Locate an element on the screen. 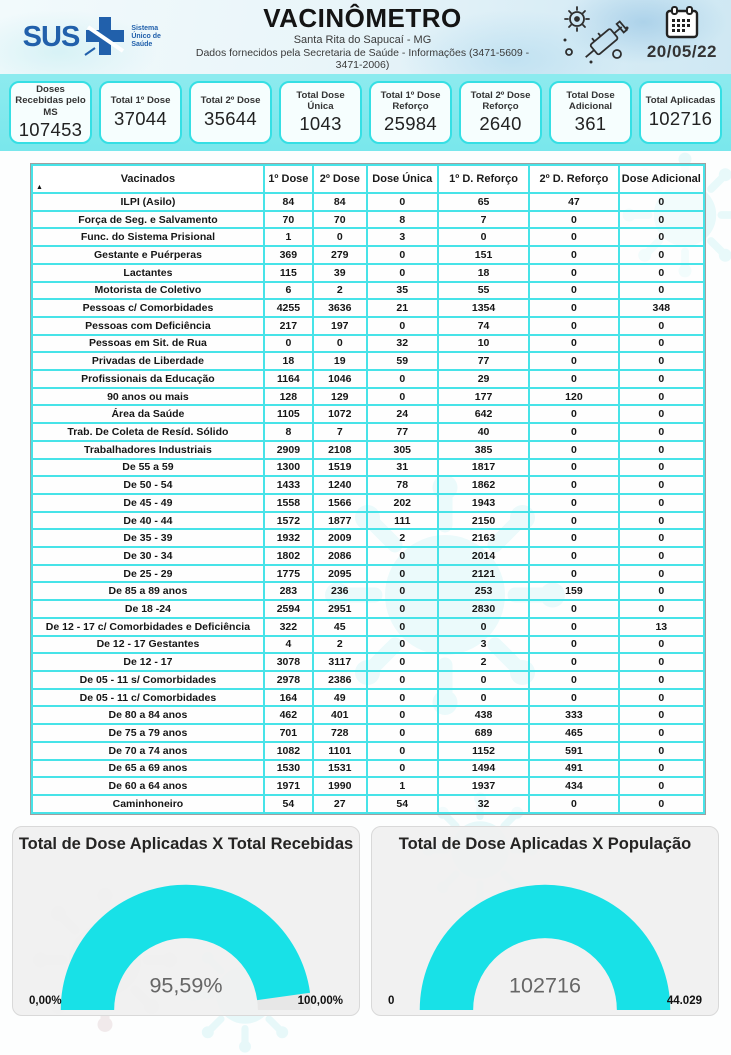 Image resolution: width=731 pixels, height=1055 pixels. column-header-vacinados: Vacinados ▲ is located at coordinates (148, 179).